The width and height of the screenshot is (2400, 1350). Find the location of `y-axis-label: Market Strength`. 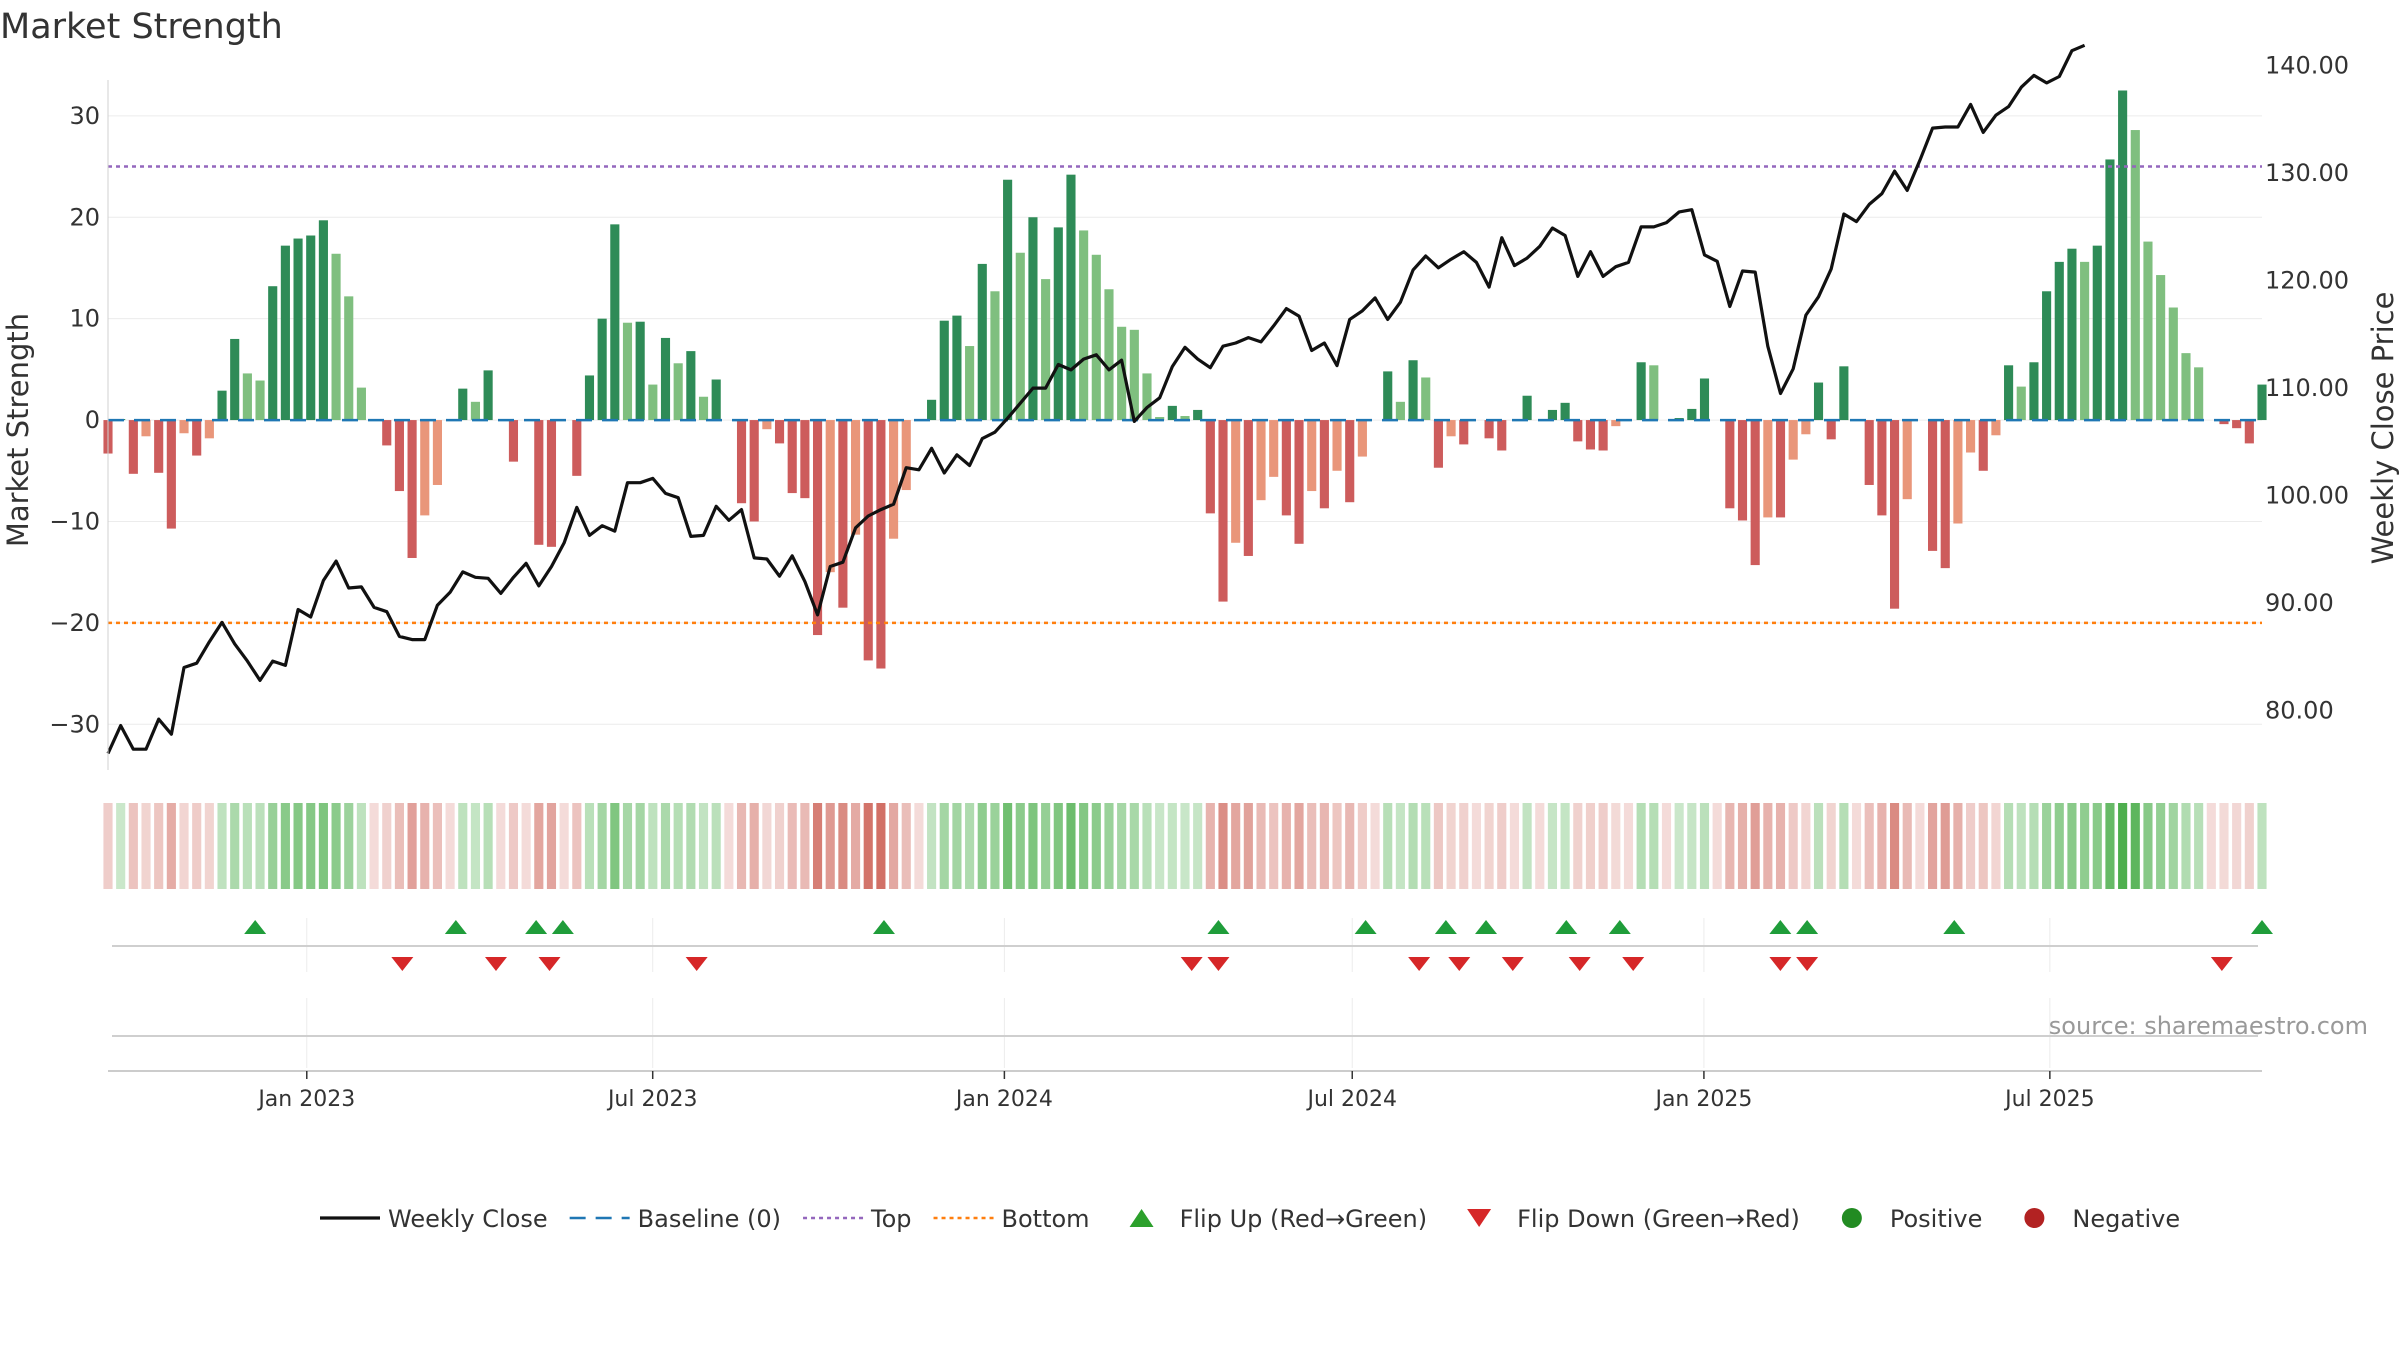

y-axis-label: Market Strength is located at coordinates (18, 430).